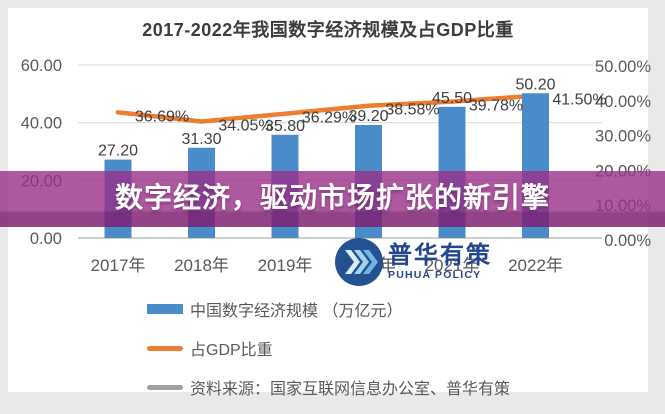  Describe the element at coordinates (627, 241) in the screenshot. I see `right-axis-tick-label: 0.00%` at that location.